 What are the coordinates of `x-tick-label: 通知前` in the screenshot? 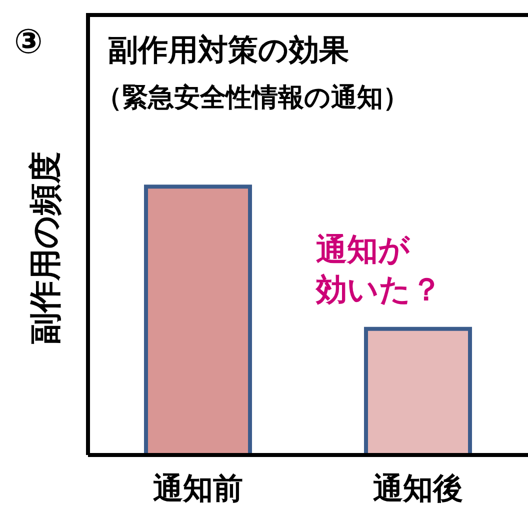 It's located at (198, 488).